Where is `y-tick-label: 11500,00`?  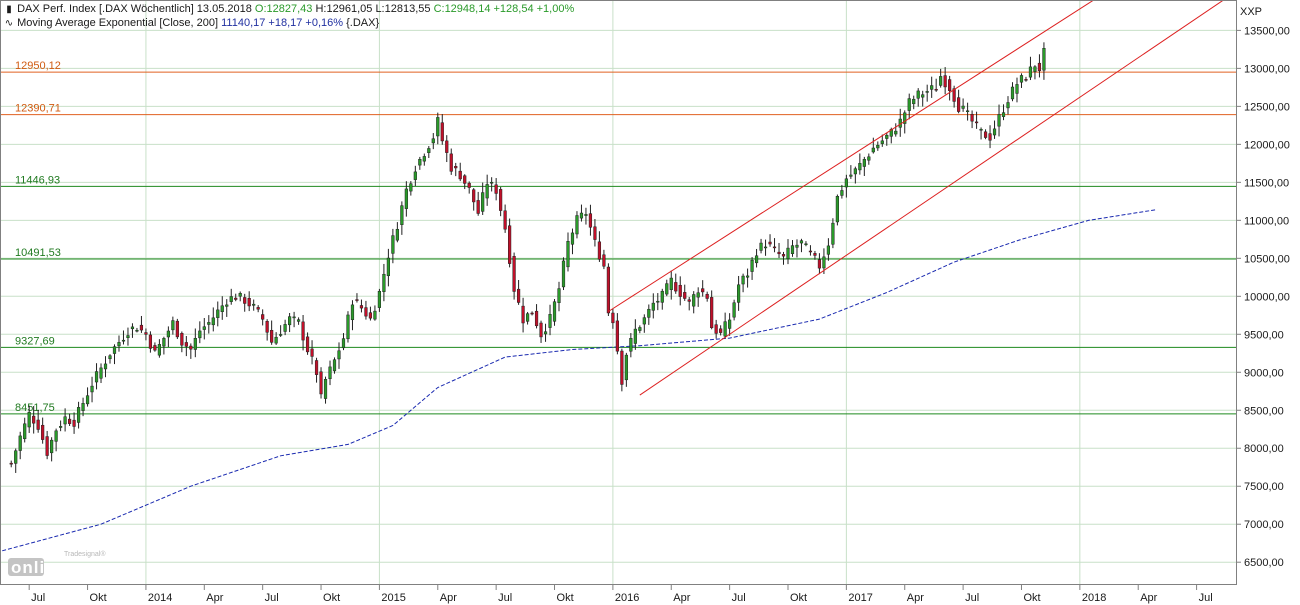 y-tick-label: 11500,00 is located at coordinates (1266, 183).